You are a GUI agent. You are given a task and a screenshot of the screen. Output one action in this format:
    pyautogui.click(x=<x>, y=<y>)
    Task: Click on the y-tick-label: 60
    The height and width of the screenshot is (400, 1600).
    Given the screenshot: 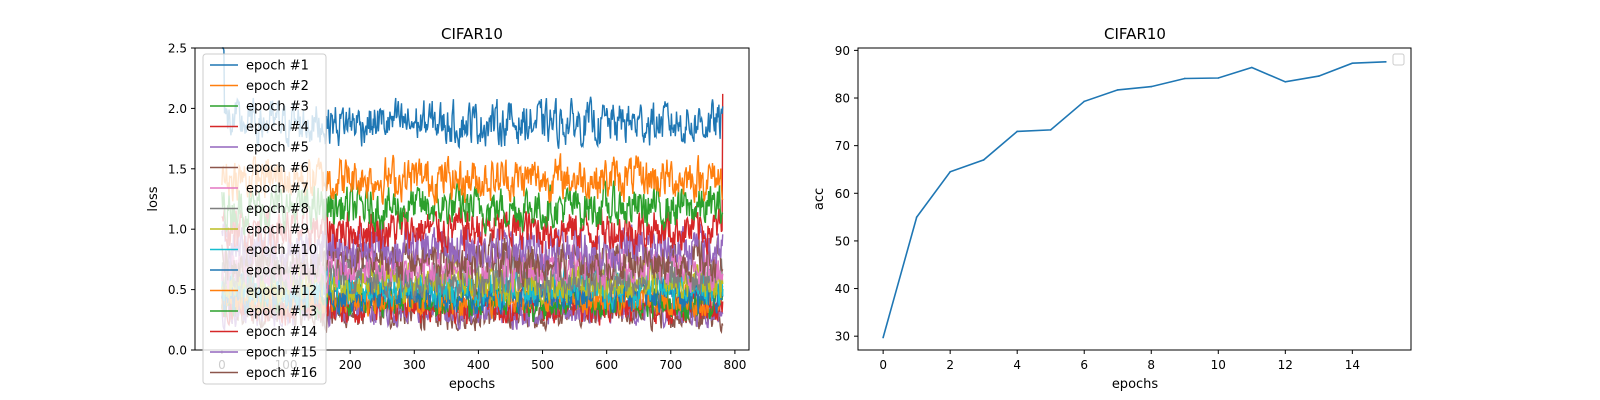 What is the action you would take?
    pyautogui.click(x=842, y=194)
    